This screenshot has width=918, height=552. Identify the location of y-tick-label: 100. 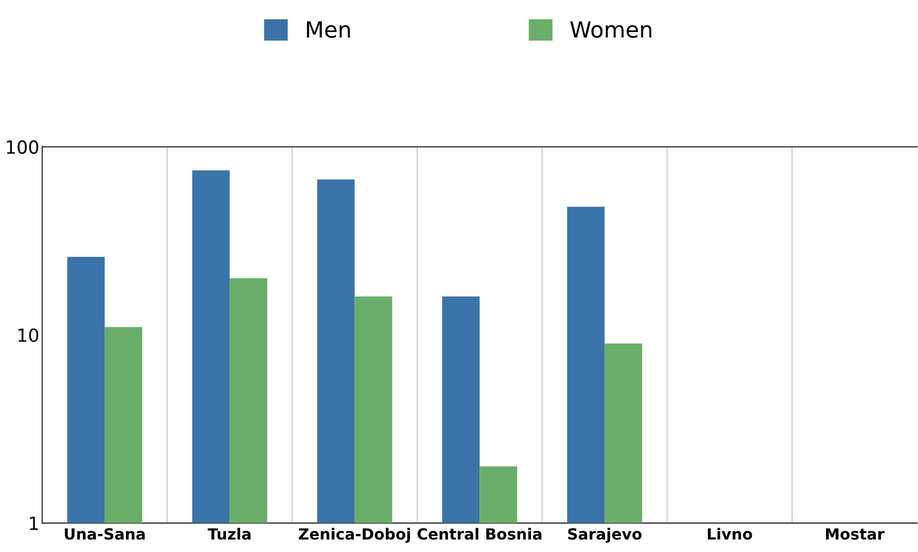
(22, 147).